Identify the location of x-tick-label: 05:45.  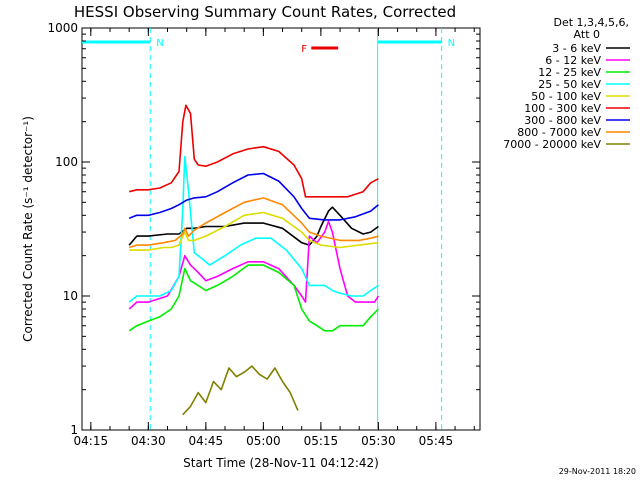
(436, 441).